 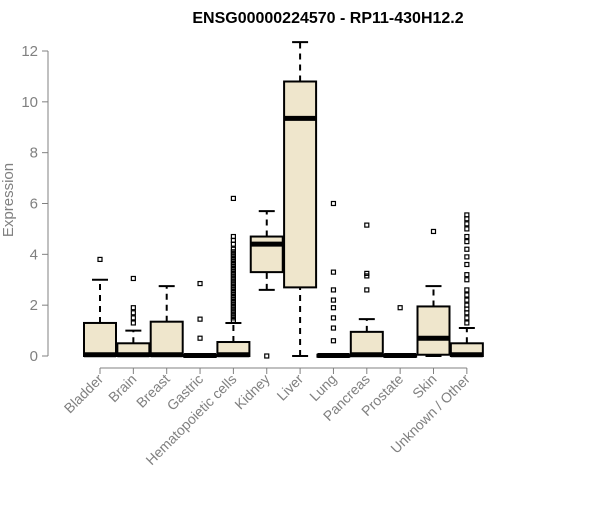 I want to click on y-tick-label: 10, so click(x=29, y=102).